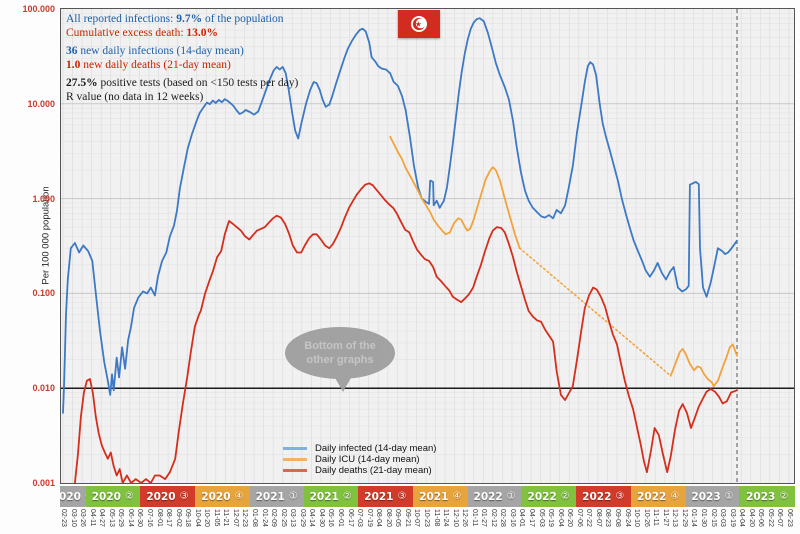 The height and width of the screenshot is (534, 800). What do you see at coordinates (742, 518) in the screenshot?
I see `x-tick-label: 04-04` at bounding box center [742, 518].